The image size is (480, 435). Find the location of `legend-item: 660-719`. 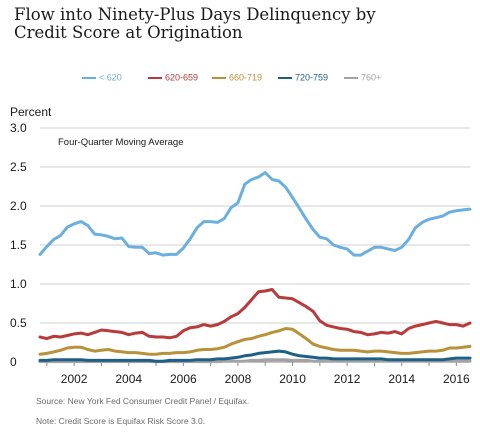

legend-item: 660-719 is located at coordinates (237, 79).